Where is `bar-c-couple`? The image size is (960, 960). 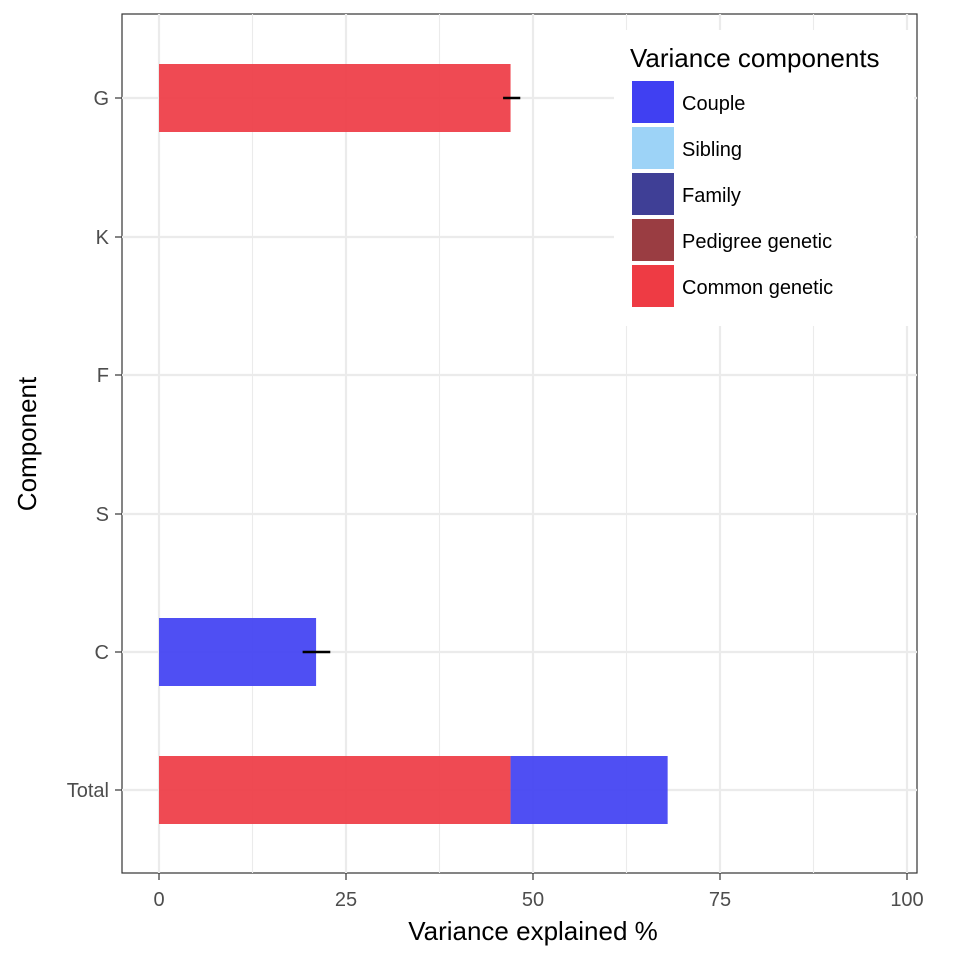 bar-c-couple is located at coordinates (238, 652).